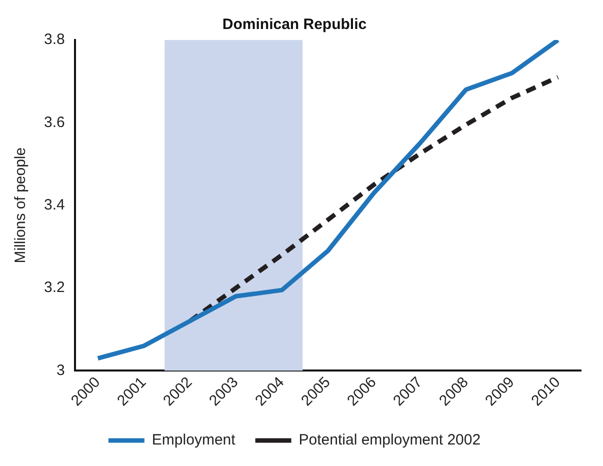 The height and width of the screenshot is (466, 603). I want to click on y-tick-label: 3.4, so click(54, 205).